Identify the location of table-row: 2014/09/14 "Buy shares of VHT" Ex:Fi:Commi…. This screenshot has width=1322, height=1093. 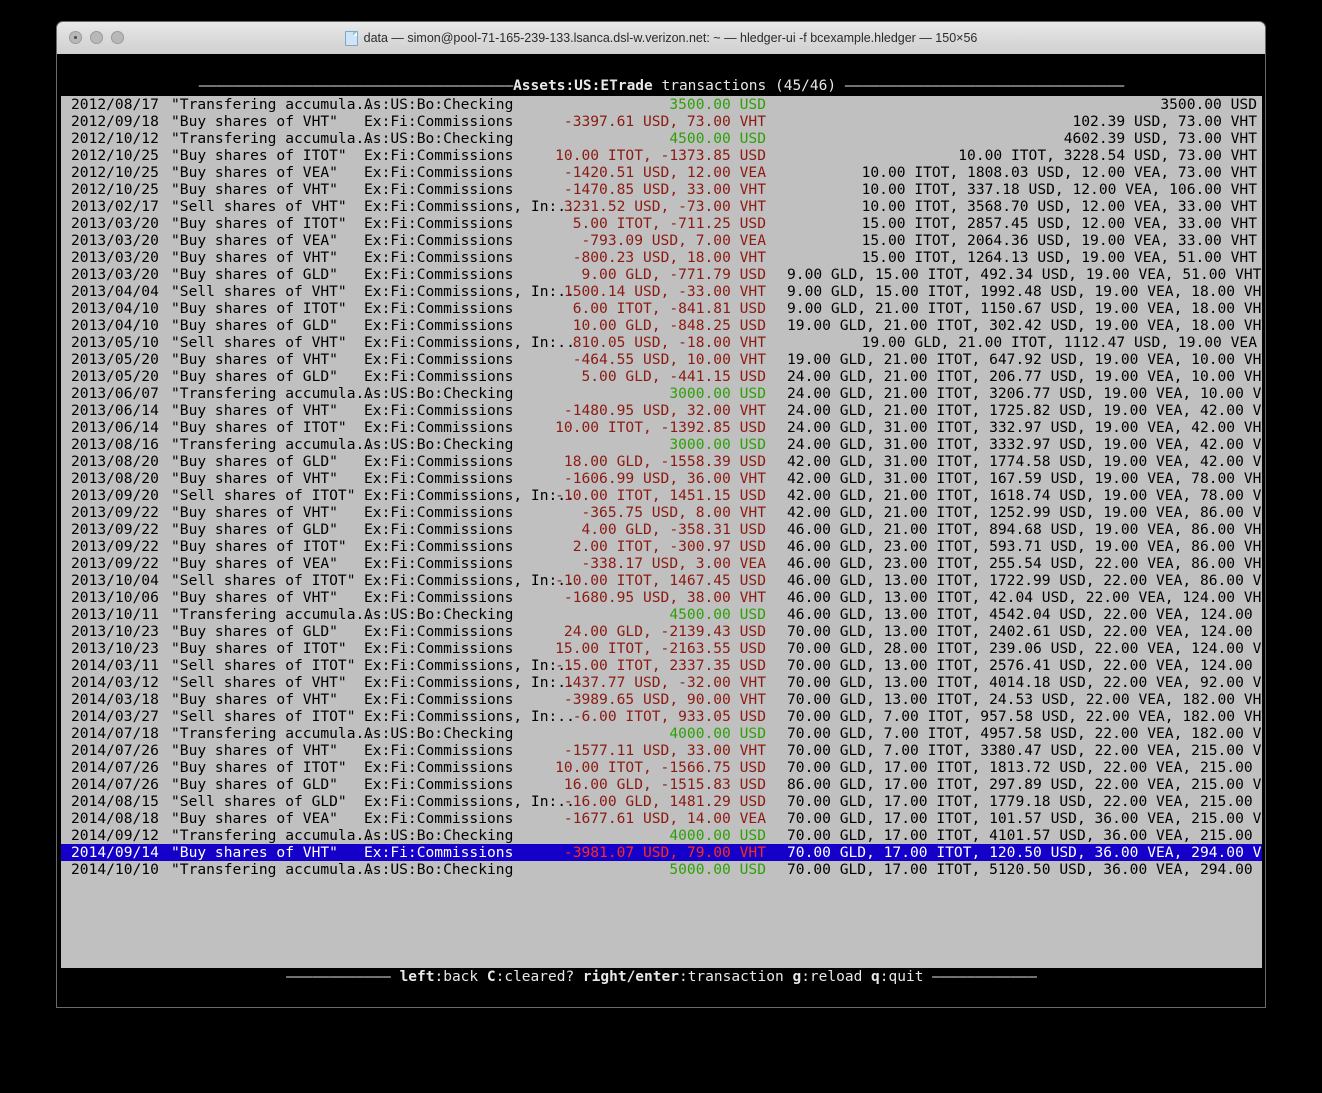
(661, 852).